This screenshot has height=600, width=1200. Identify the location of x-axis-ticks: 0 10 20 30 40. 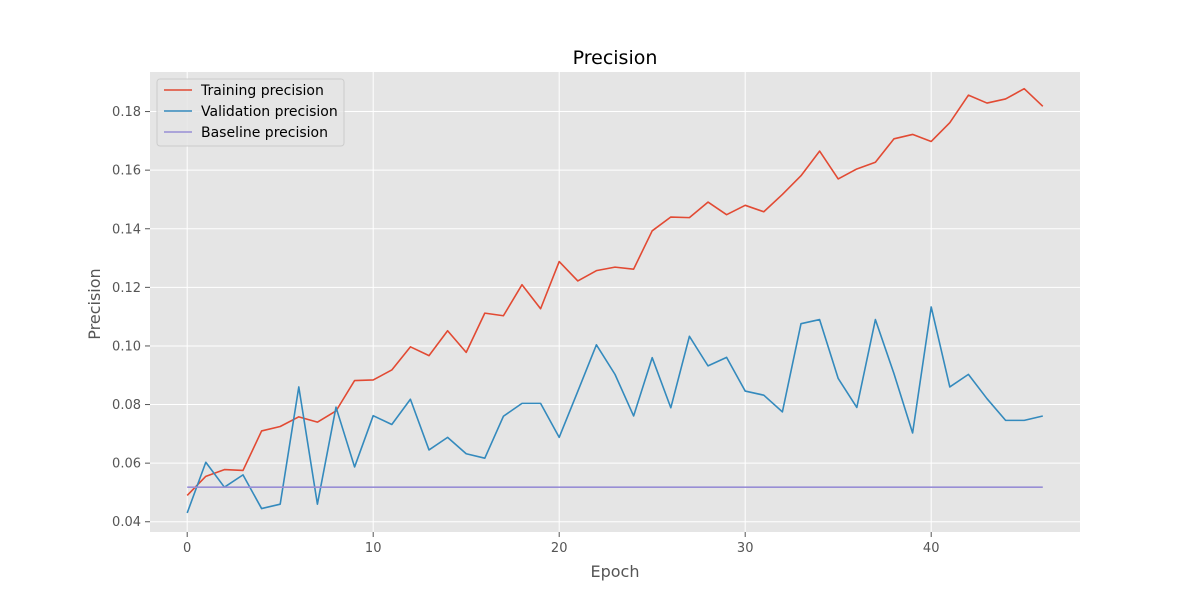
(561, 544).